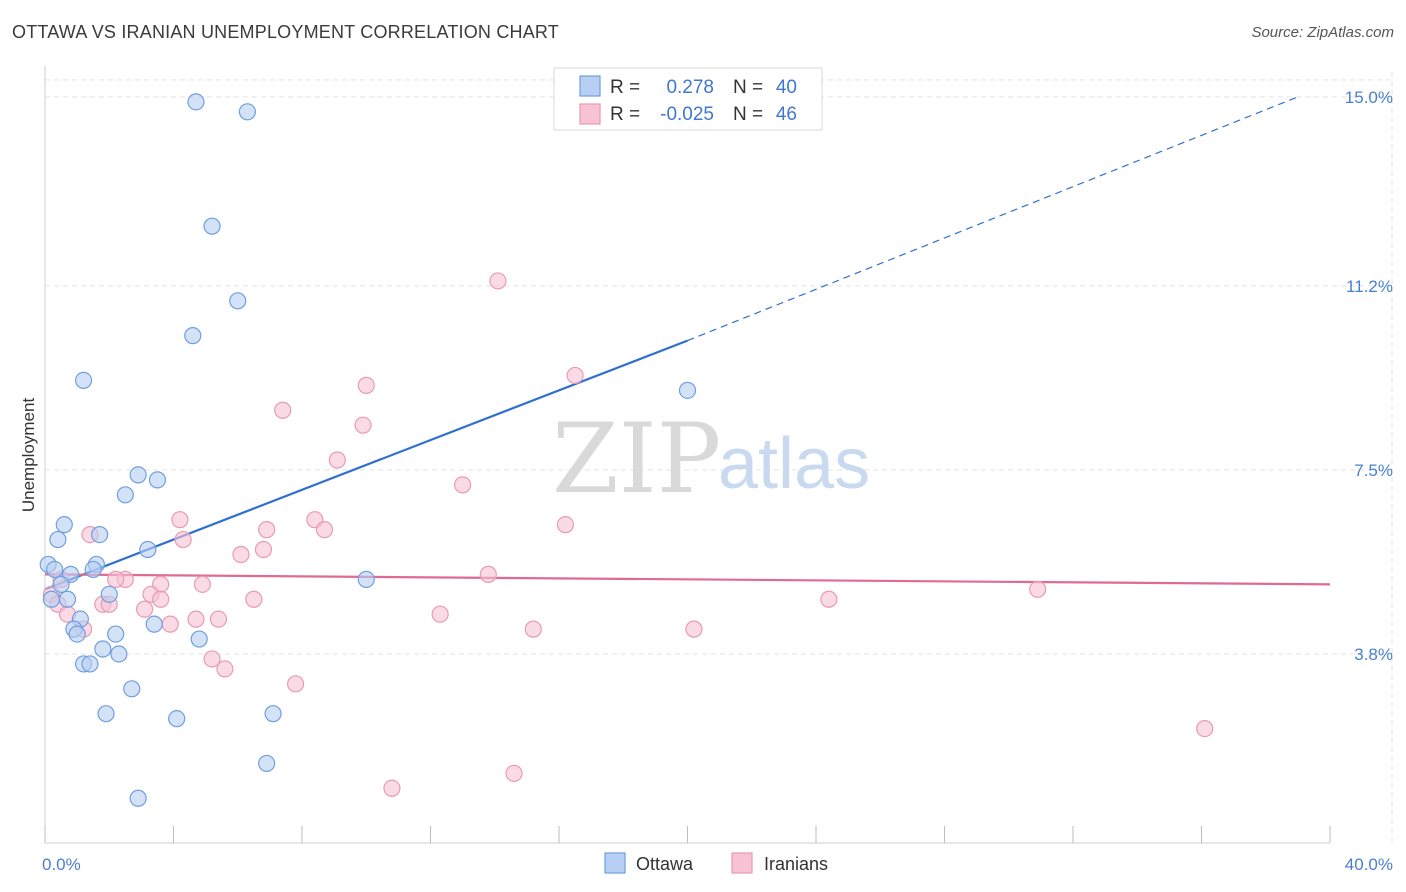 This screenshot has height=892, width=1406. Describe the element at coordinates (636, 459) in the screenshot. I see `watermark-zip: ZIP` at that location.